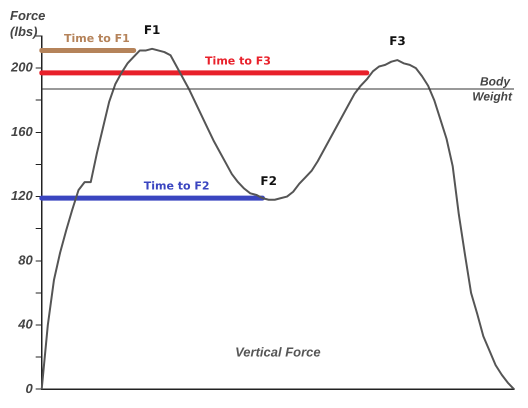  What do you see at coordinates (22, 67) in the screenshot?
I see `y-tick-label: 200` at bounding box center [22, 67].